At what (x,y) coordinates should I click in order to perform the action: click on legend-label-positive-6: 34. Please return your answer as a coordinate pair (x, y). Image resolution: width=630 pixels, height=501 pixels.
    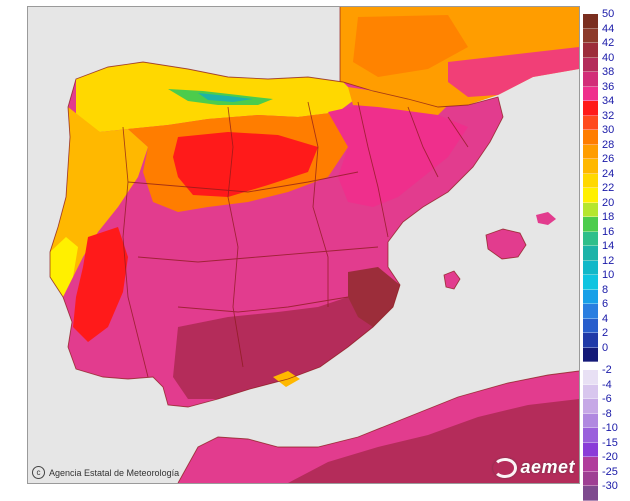
    Looking at the image, I should click on (608, 101).